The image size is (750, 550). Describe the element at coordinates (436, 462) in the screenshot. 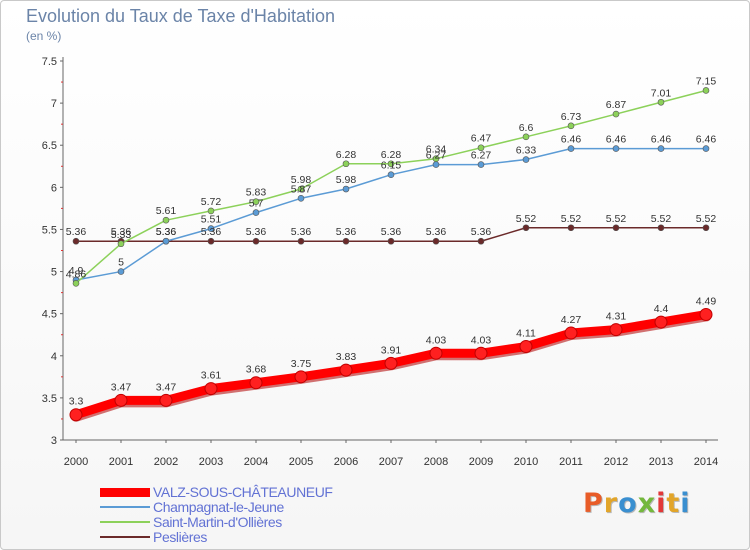

I see `x-tick-label: 2008` at that location.